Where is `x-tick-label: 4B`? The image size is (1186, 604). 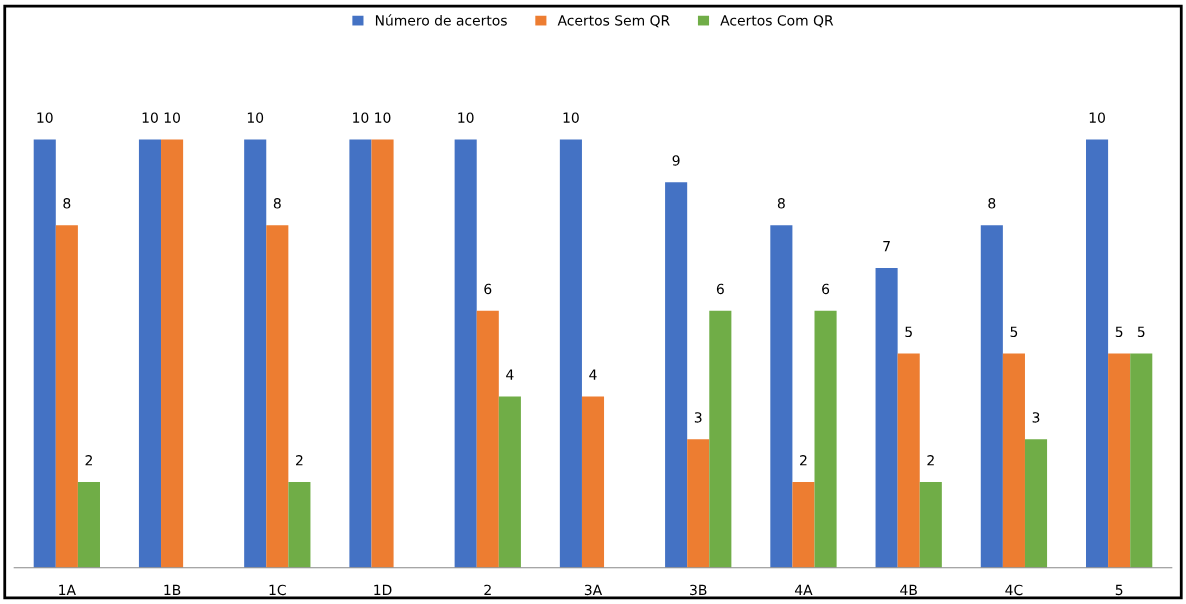 x-tick-label: 4B is located at coordinates (908, 589).